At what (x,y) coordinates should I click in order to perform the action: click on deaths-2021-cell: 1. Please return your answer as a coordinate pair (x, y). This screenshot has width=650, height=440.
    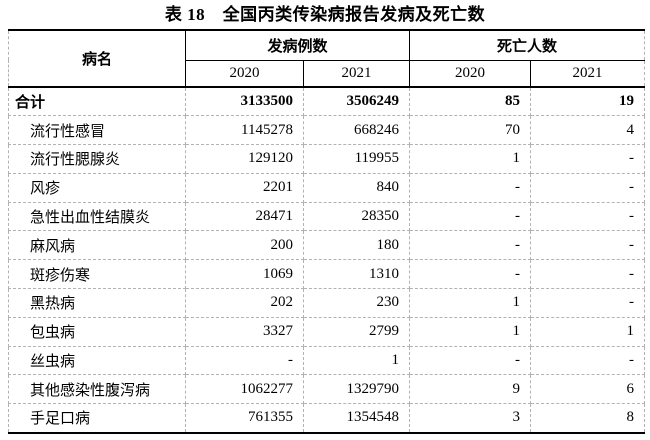
    Looking at the image, I should click on (588, 331).